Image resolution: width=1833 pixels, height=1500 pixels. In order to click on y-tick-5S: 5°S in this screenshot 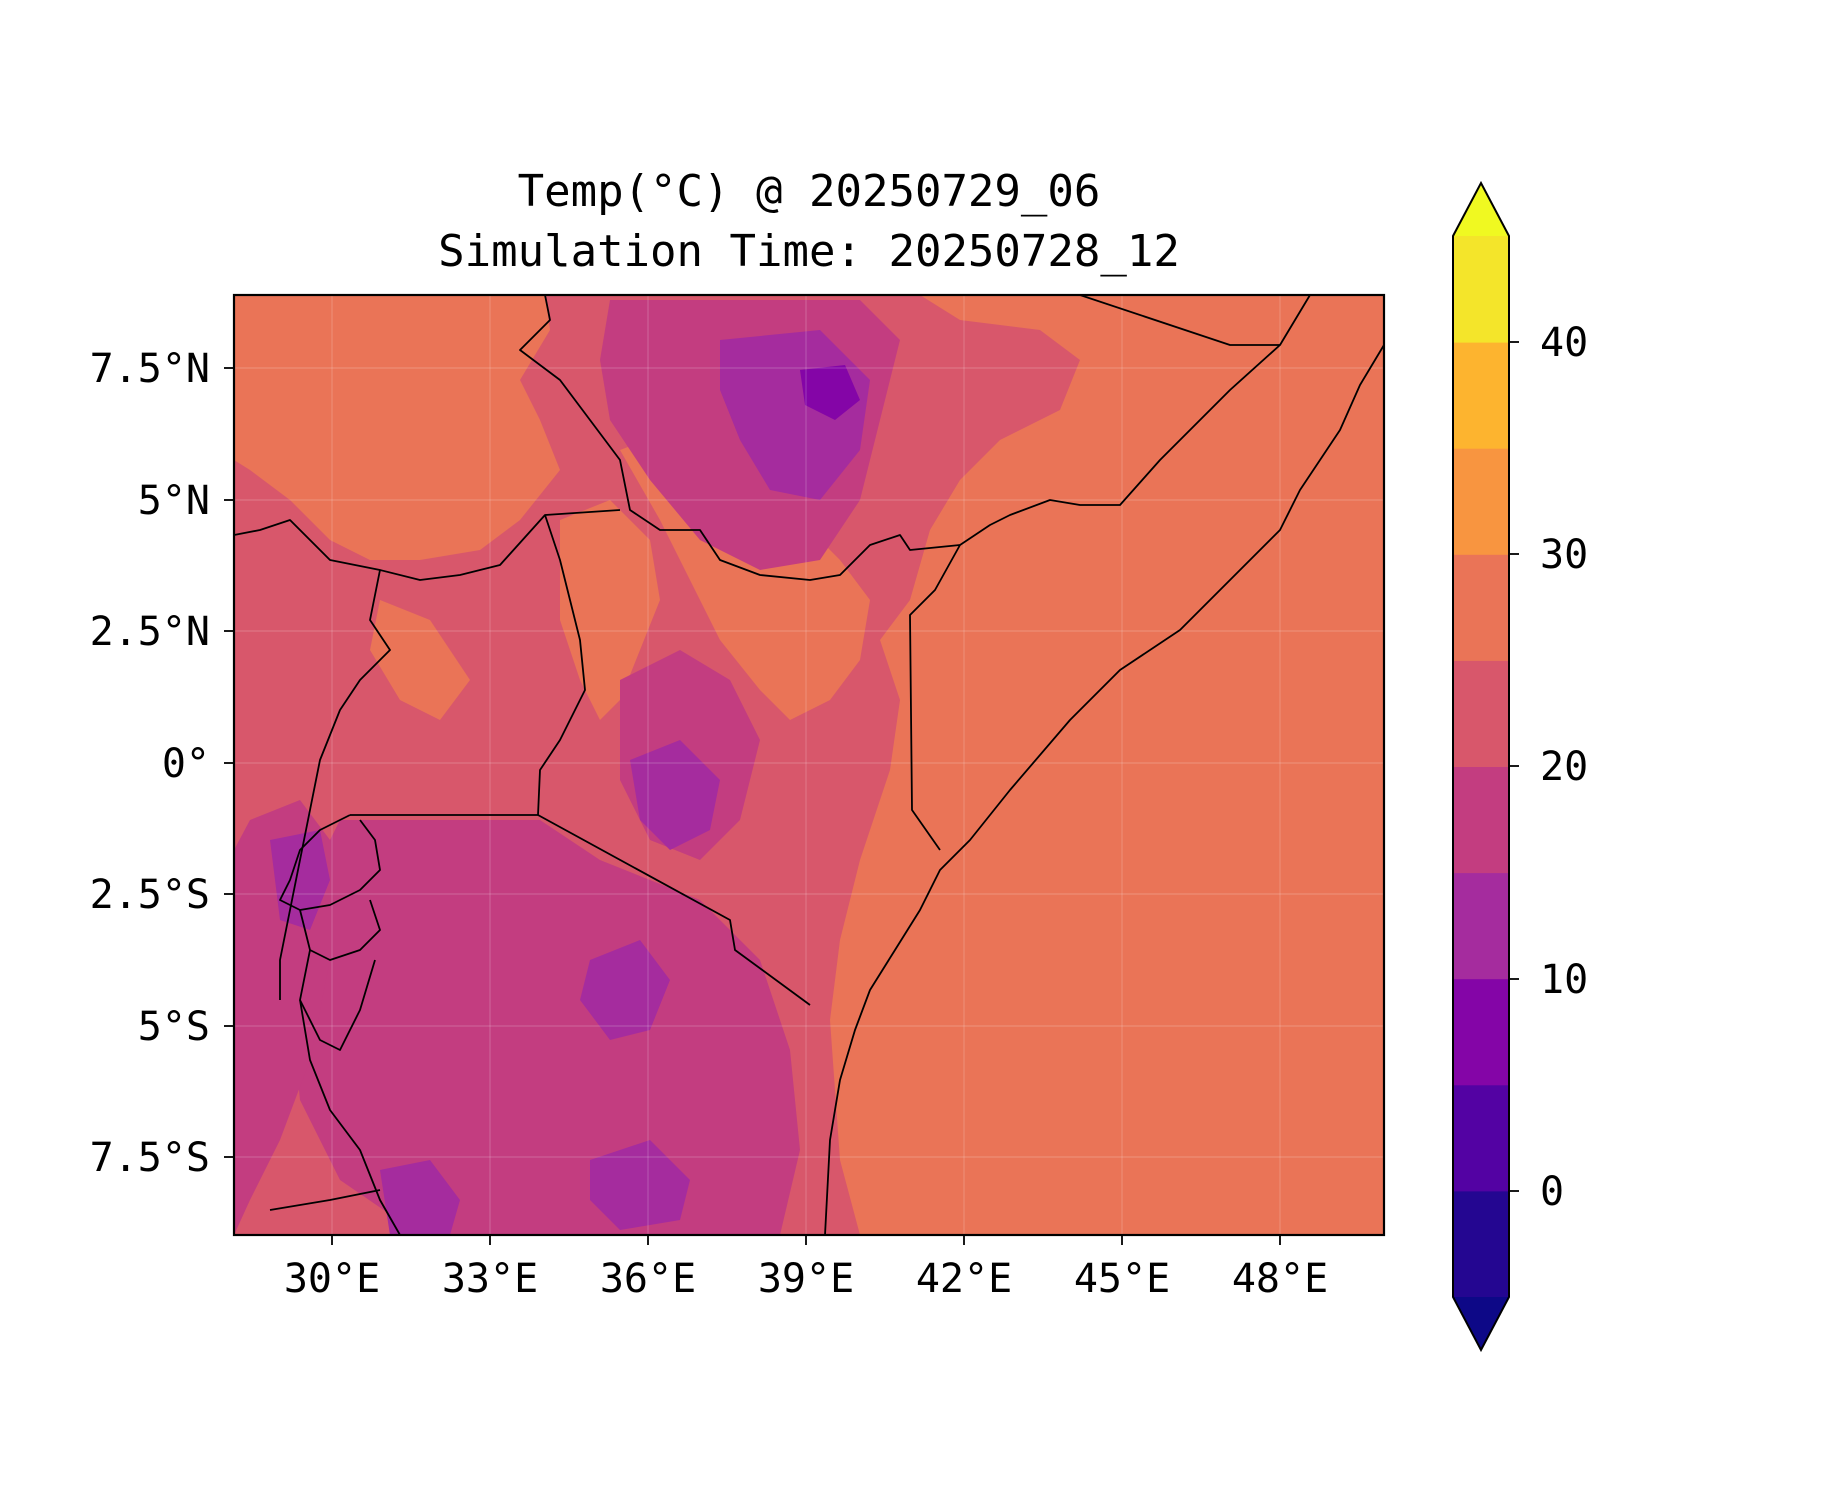, I will do `click(186, 1027)`.